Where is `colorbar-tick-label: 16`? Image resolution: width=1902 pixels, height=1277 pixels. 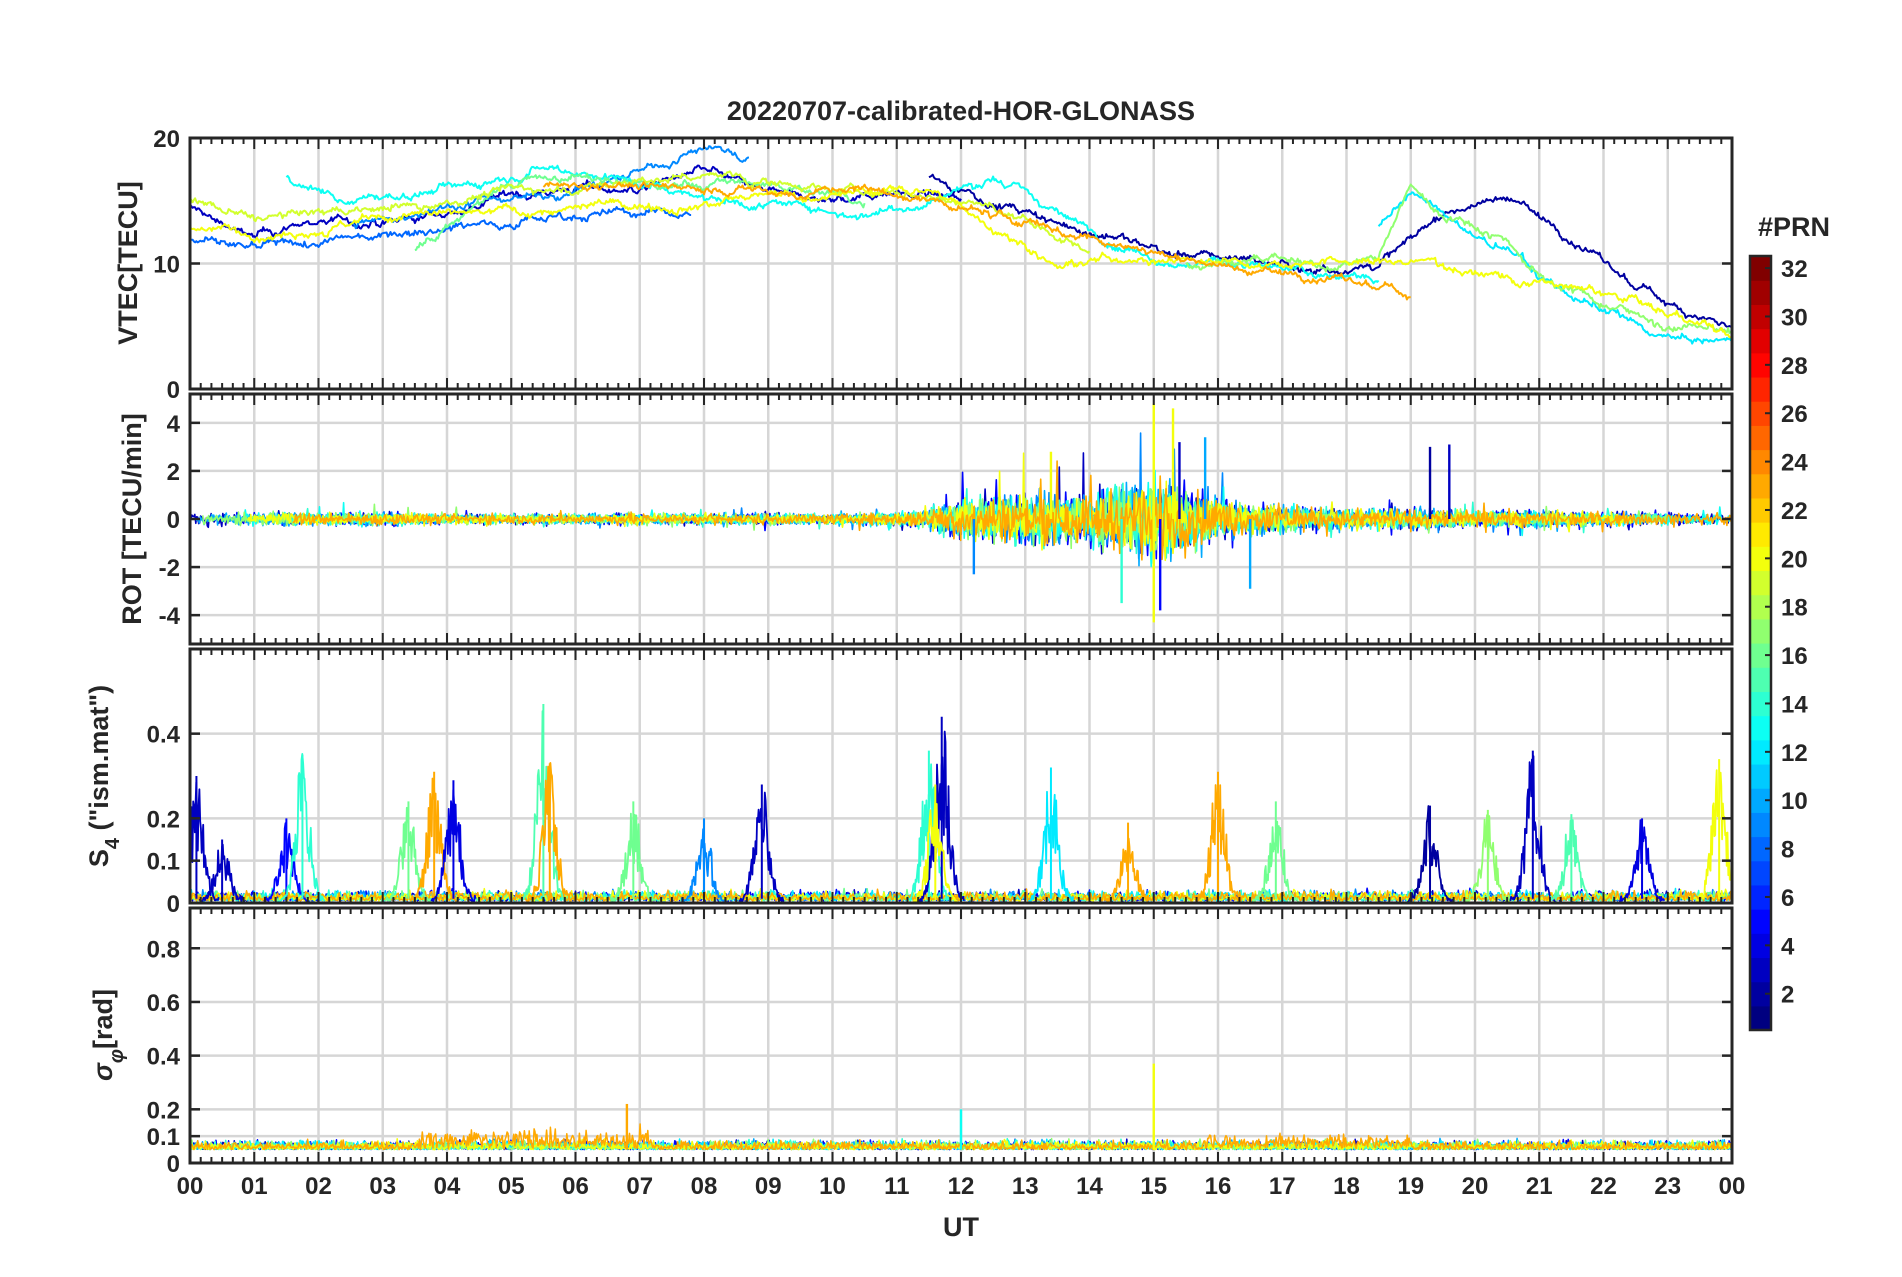
colorbar-tick-label: 16 is located at coordinates (1794, 656).